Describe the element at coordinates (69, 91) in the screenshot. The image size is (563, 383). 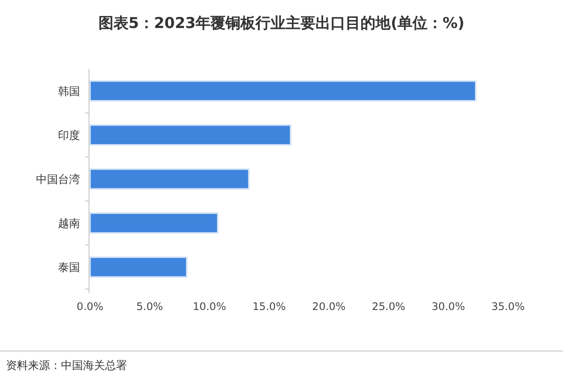
I see `y-tick-label: 韩国` at that location.